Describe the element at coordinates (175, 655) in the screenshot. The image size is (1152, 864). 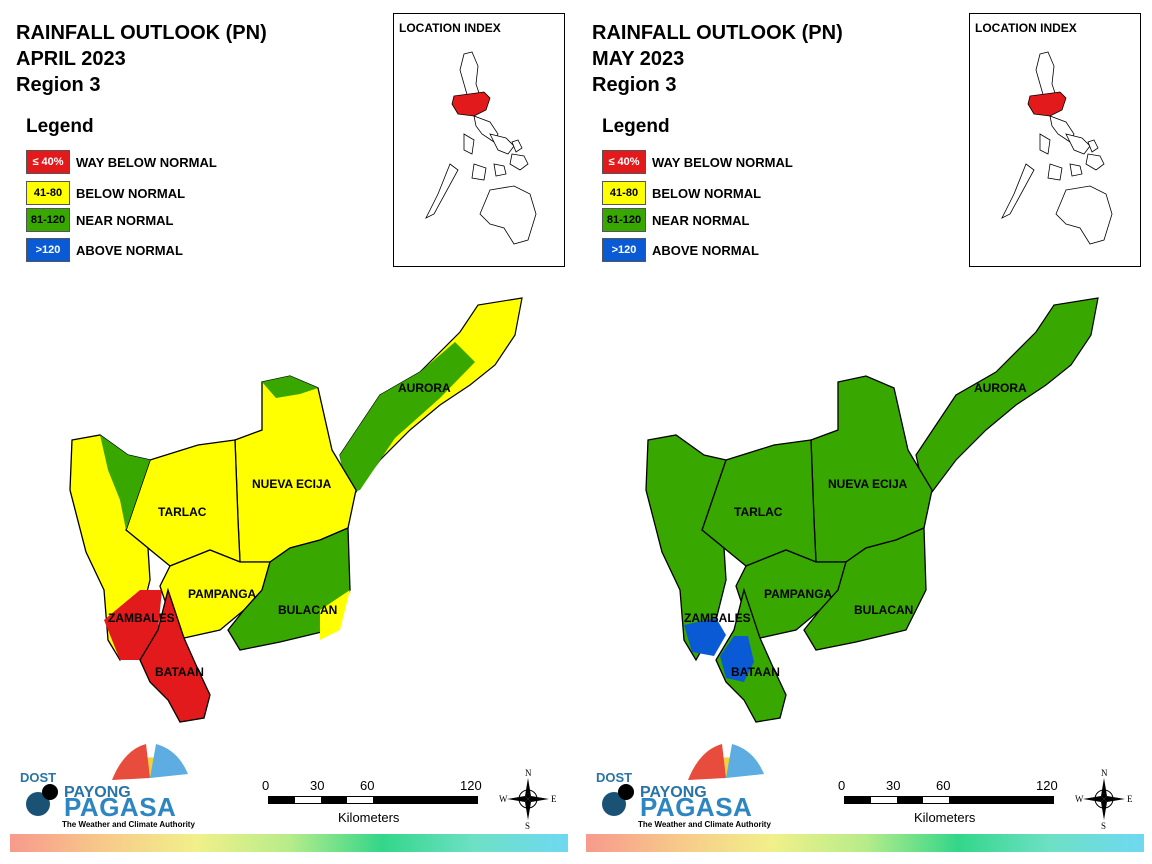
I see `bataan-zone-red` at that location.